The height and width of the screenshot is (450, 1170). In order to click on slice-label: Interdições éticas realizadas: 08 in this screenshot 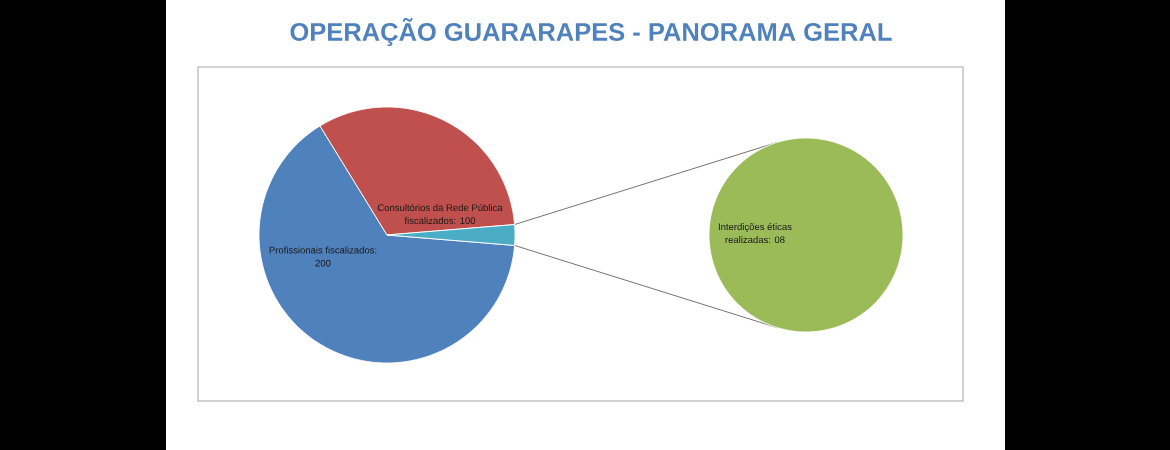, I will do `click(755, 233)`.